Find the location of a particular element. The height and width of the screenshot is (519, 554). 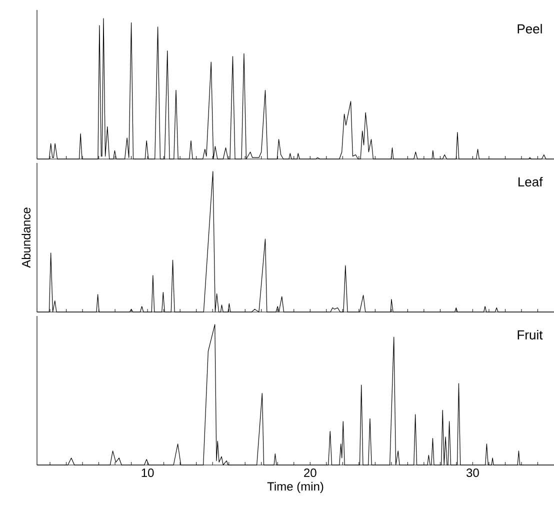

y-axis-title: Abundance is located at coordinates (26, 238).